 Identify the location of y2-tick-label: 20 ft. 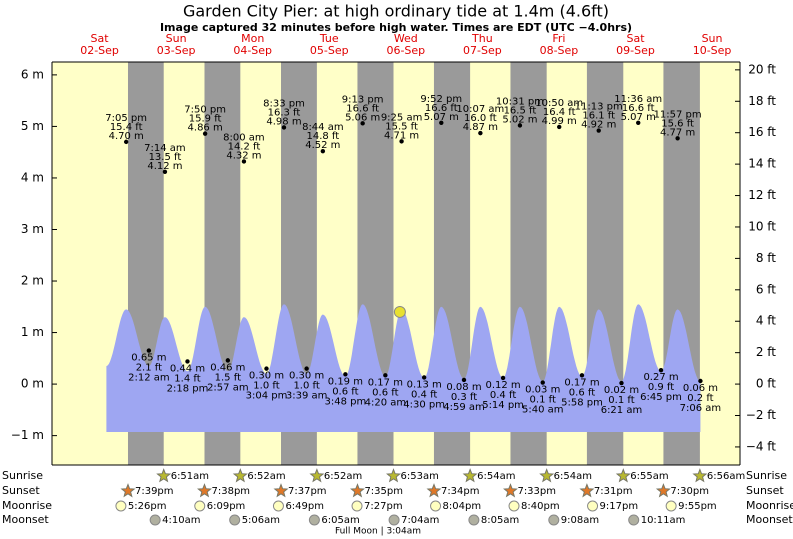
(762, 69).